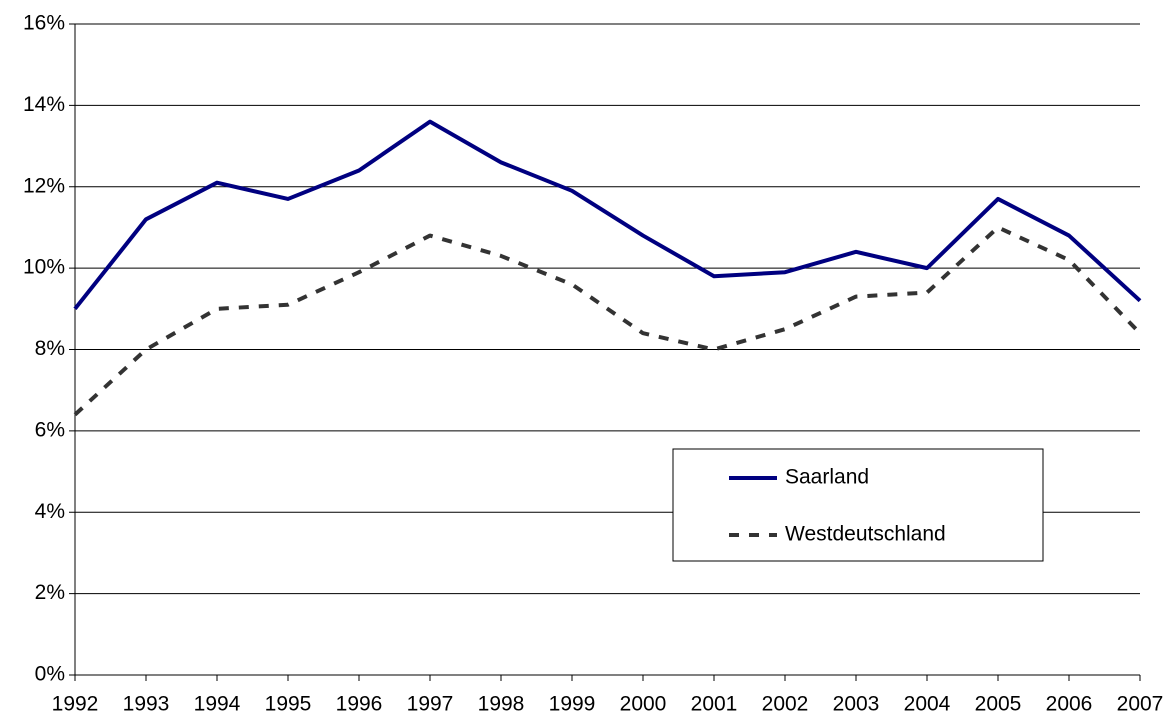  Describe the element at coordinates (827, 477) in the screenshot. I see `legend-label: Saarland` at that location.